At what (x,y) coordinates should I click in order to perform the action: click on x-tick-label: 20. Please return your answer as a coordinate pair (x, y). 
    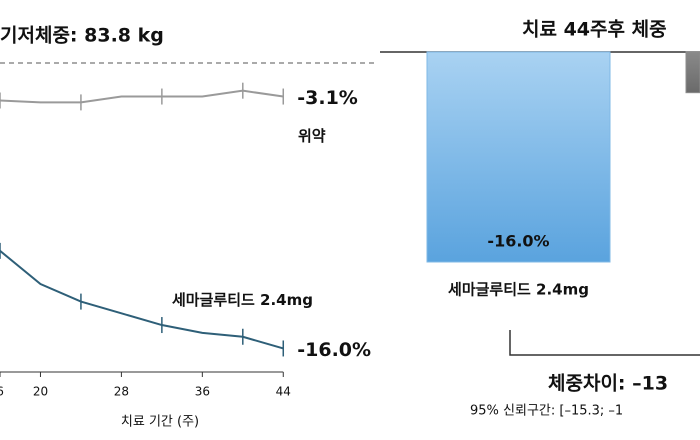
    Looking at the image, I should click on (40, 392).